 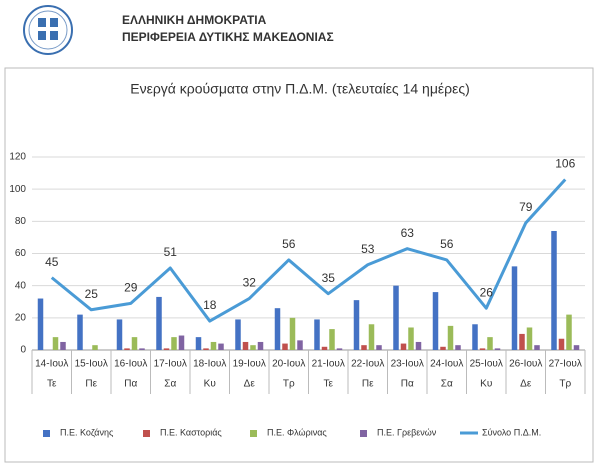 I want to click on y-tick-label: 120, so click(x=17, y=157).